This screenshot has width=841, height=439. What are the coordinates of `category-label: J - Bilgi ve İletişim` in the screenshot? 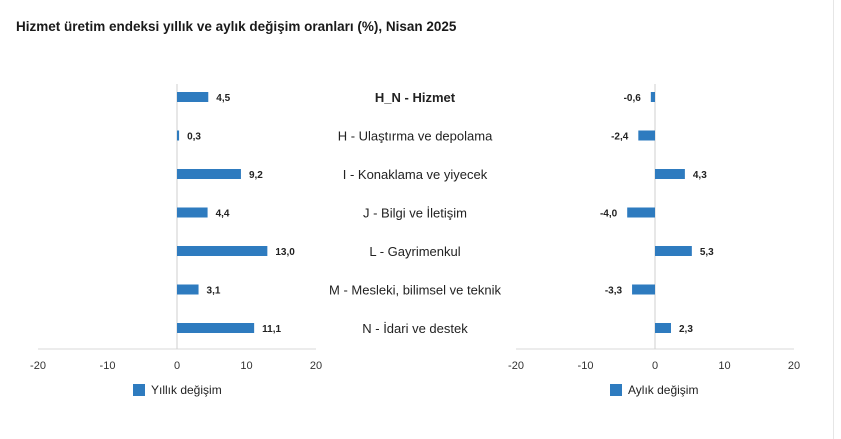 It's located at (415, 213).